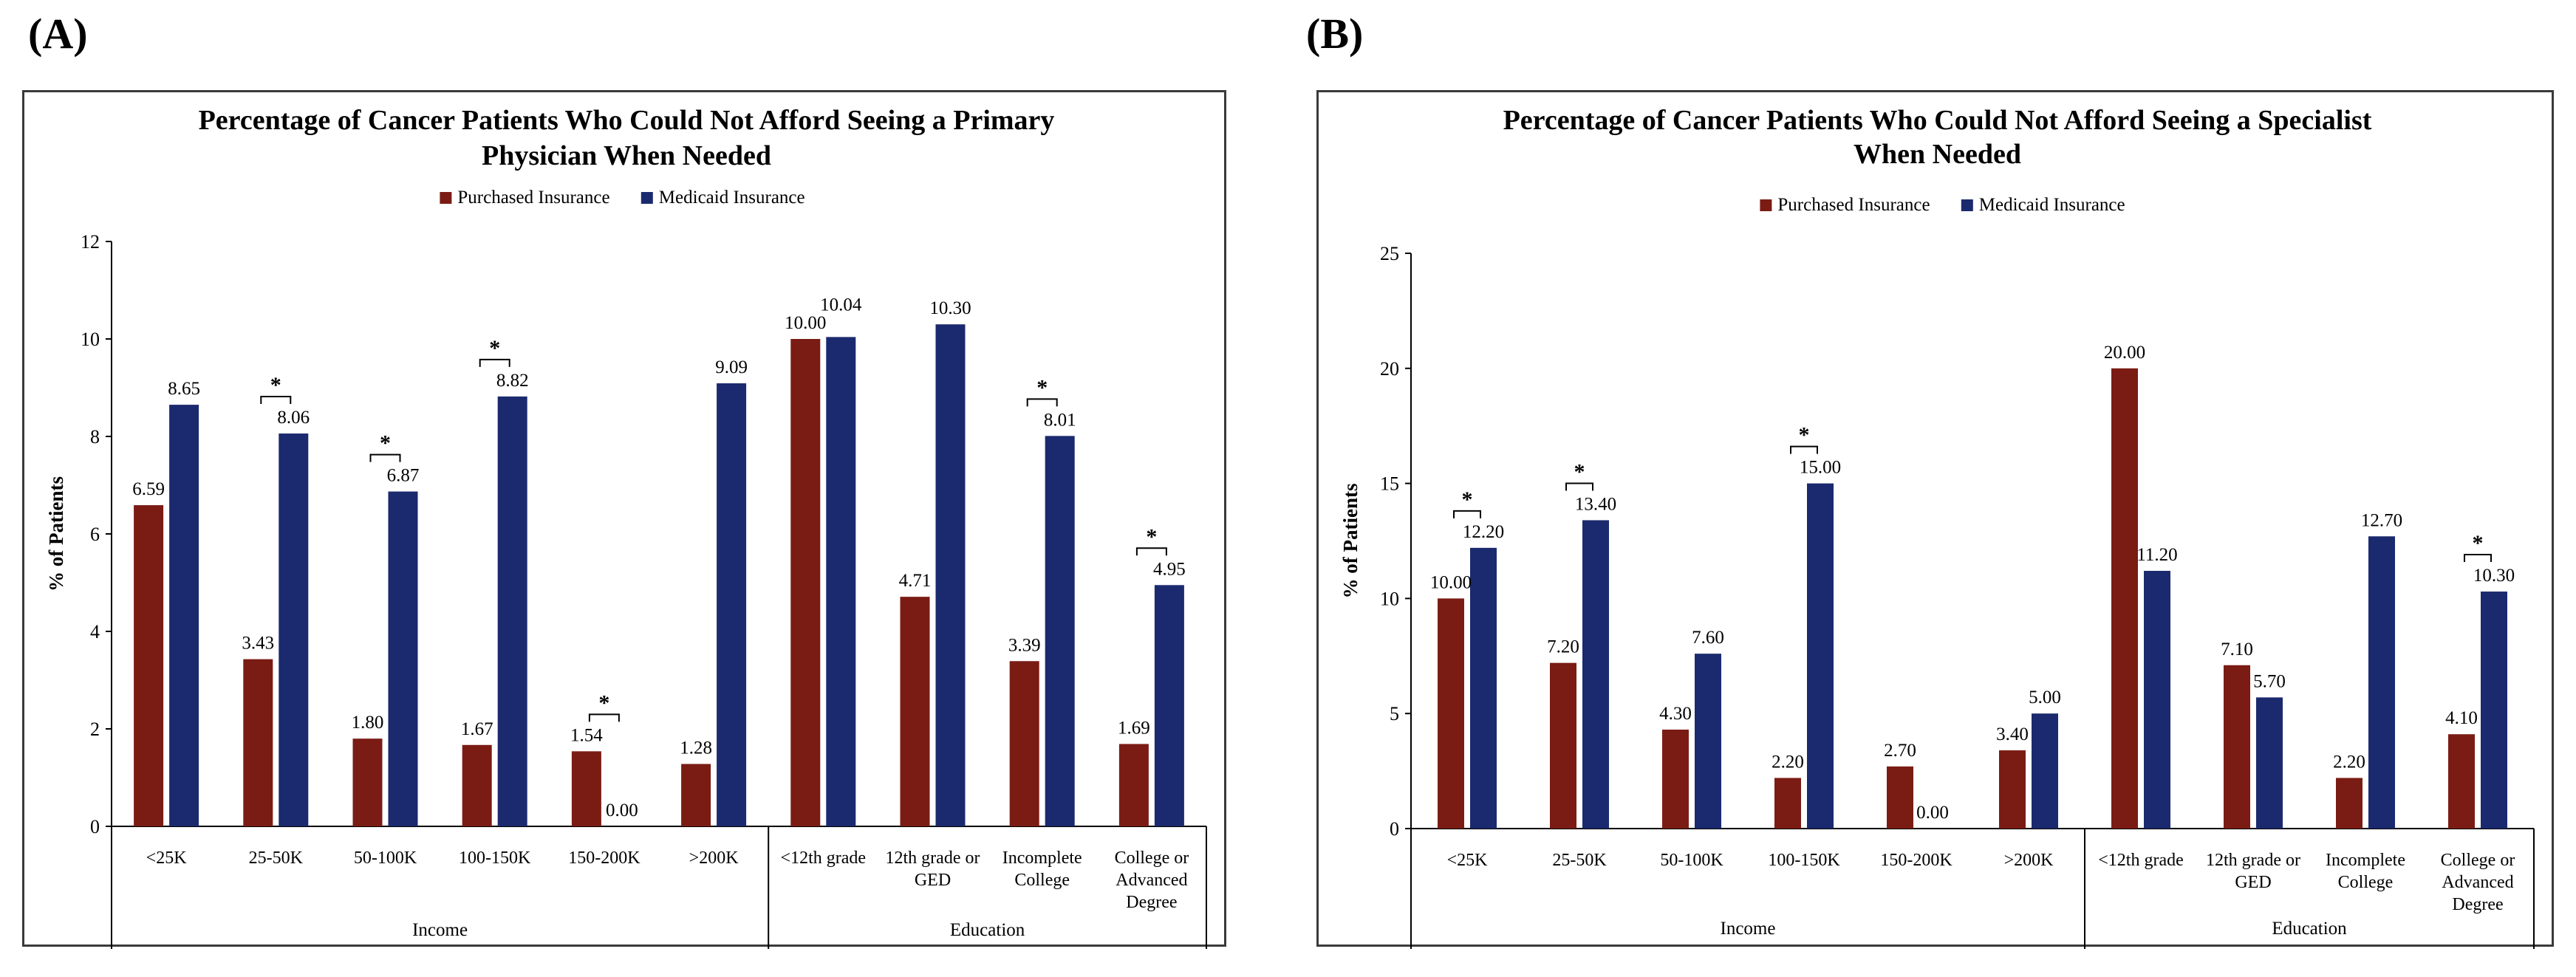 This screenshot has width=2576, height=977. What do you see at coordinates (95, 437) in the screenshot?
I see `y-tick-label: 8` at bounding box center [95, 437].